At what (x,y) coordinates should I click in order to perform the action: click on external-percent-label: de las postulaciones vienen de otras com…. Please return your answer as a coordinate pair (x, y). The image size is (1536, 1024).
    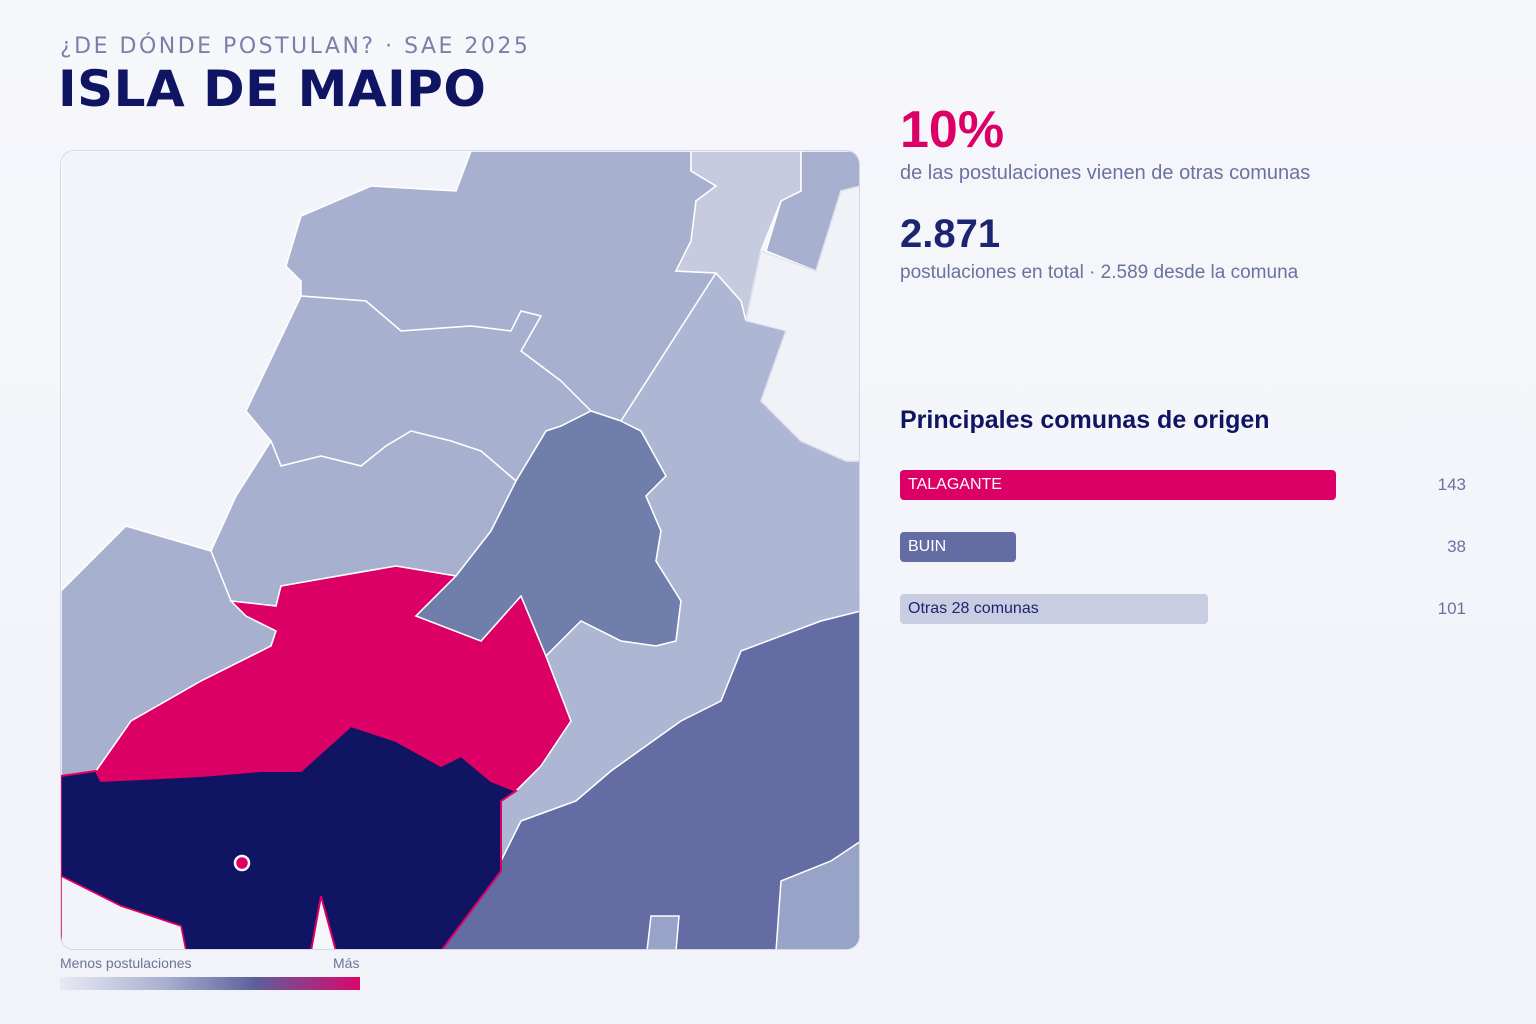
    Looking at the image, I should click on (1105, 173).